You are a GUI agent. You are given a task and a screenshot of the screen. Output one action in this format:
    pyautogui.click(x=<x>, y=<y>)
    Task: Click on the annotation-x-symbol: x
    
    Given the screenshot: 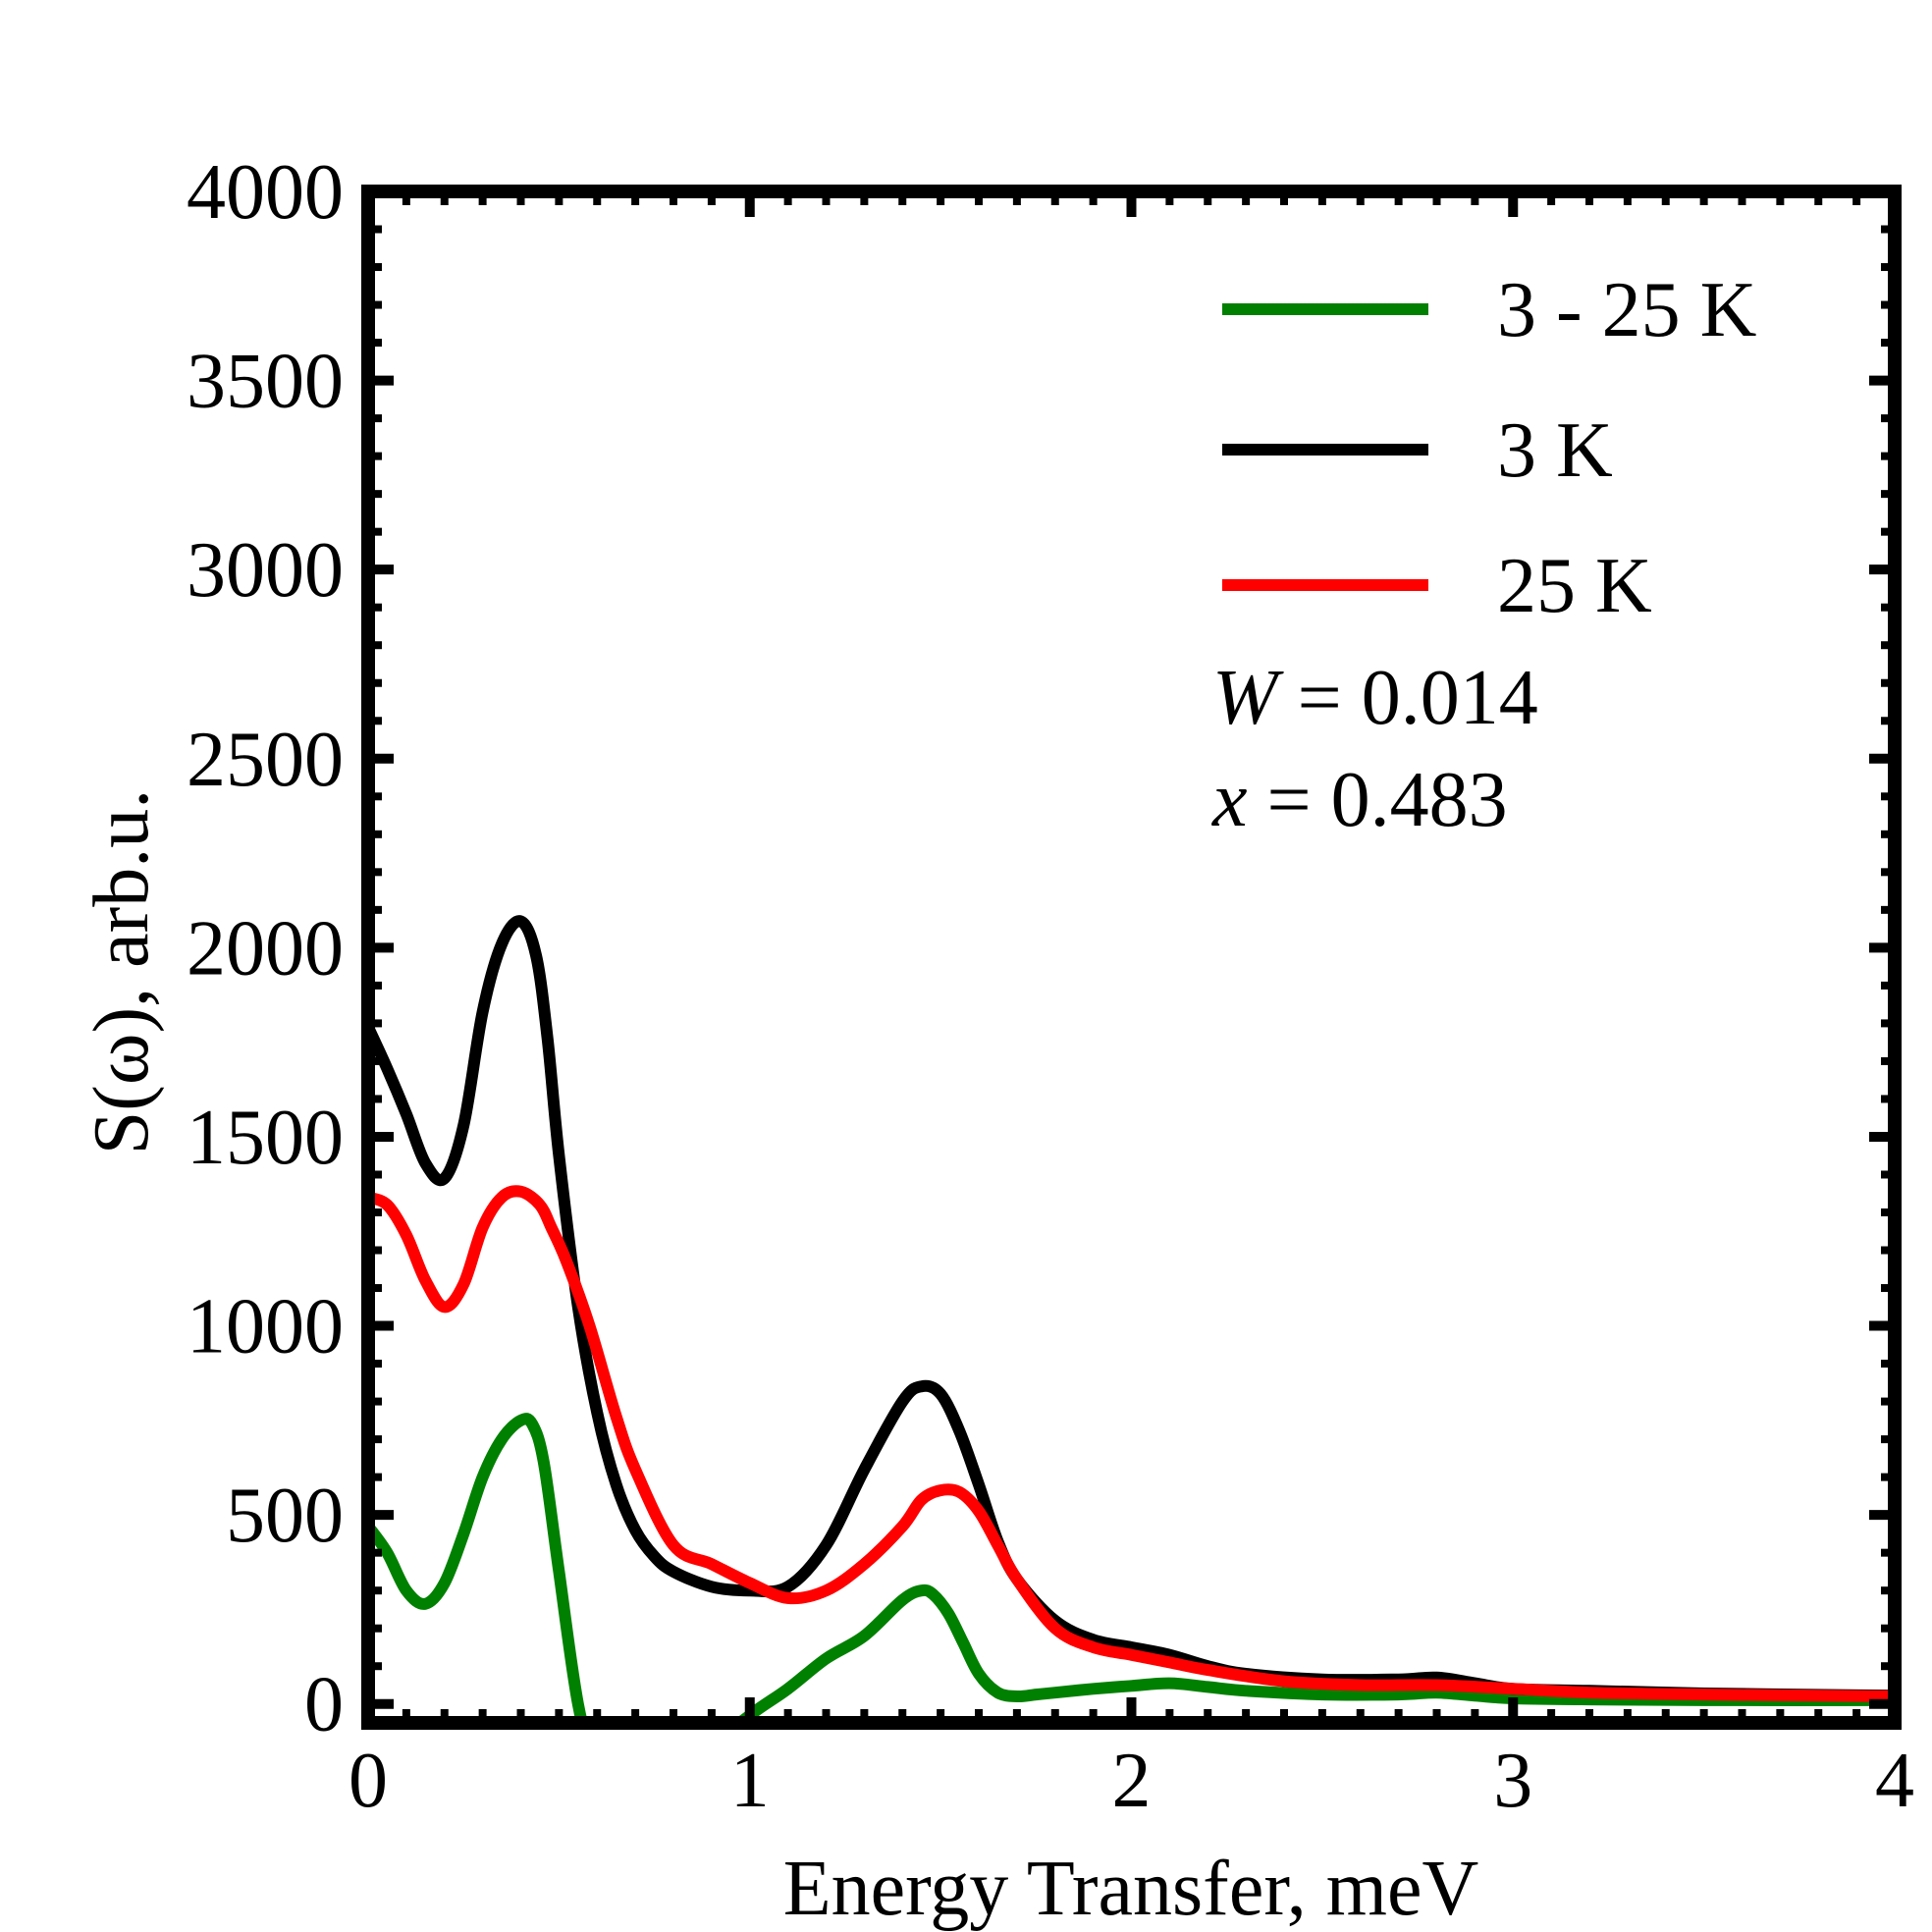 What is the action you would take?
    pyautogui.click(x=1229, y=800)
    